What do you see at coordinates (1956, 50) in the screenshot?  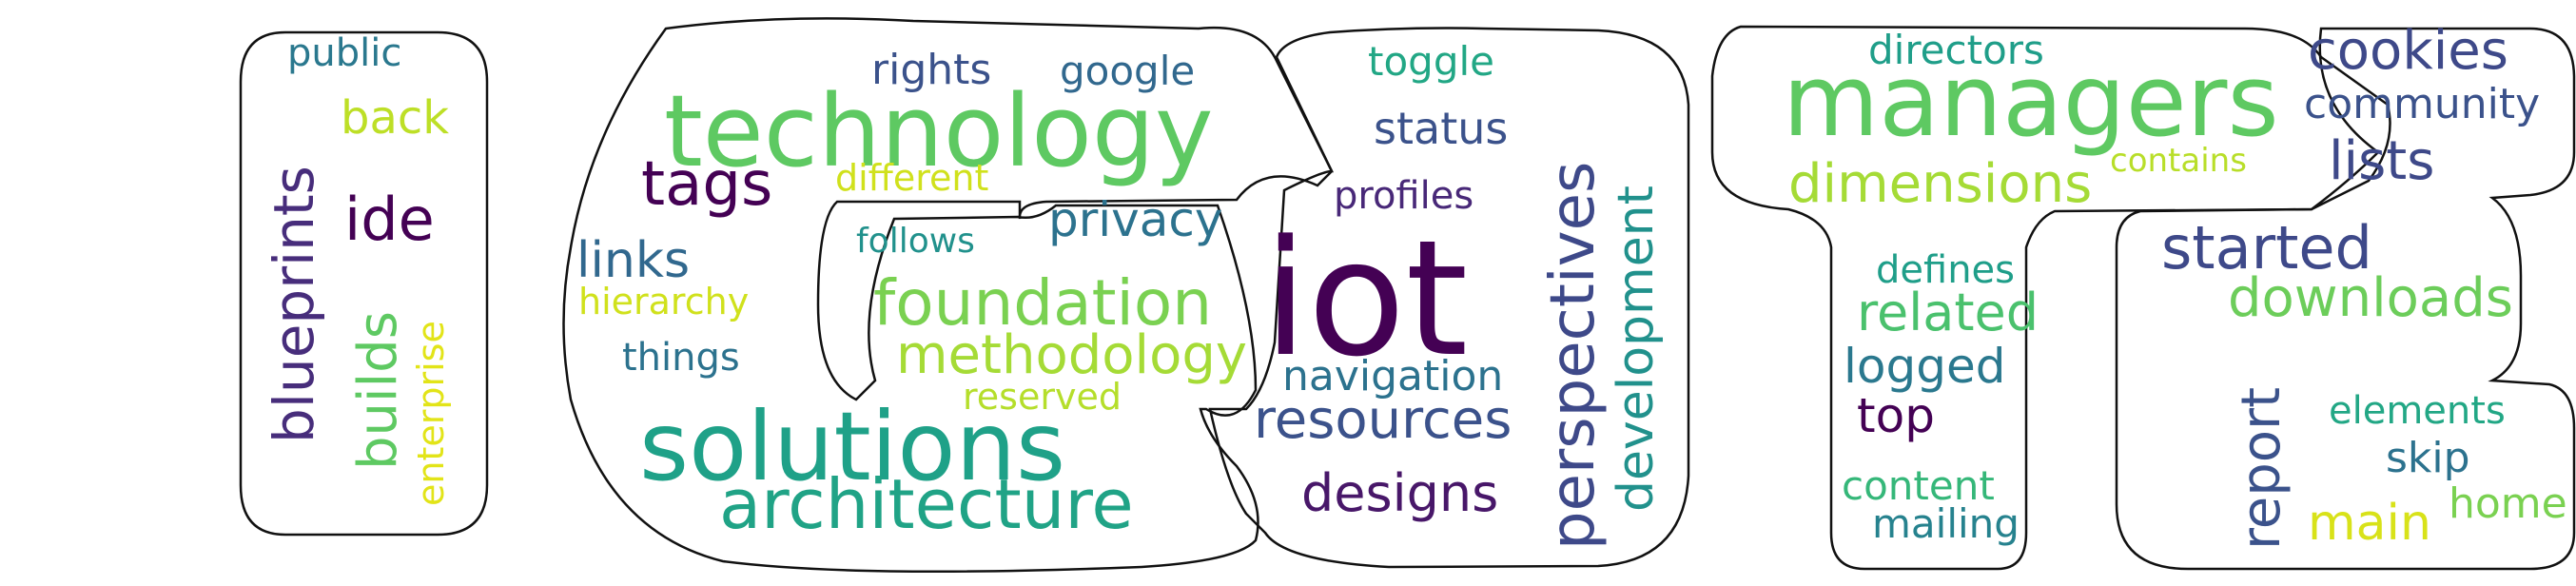 I see `word-directors: directors` at bounding box center [1956, 50].